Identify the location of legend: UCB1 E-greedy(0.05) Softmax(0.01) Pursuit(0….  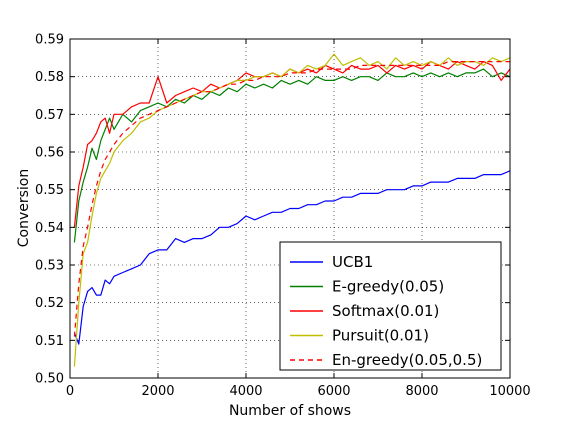
(390, 306).